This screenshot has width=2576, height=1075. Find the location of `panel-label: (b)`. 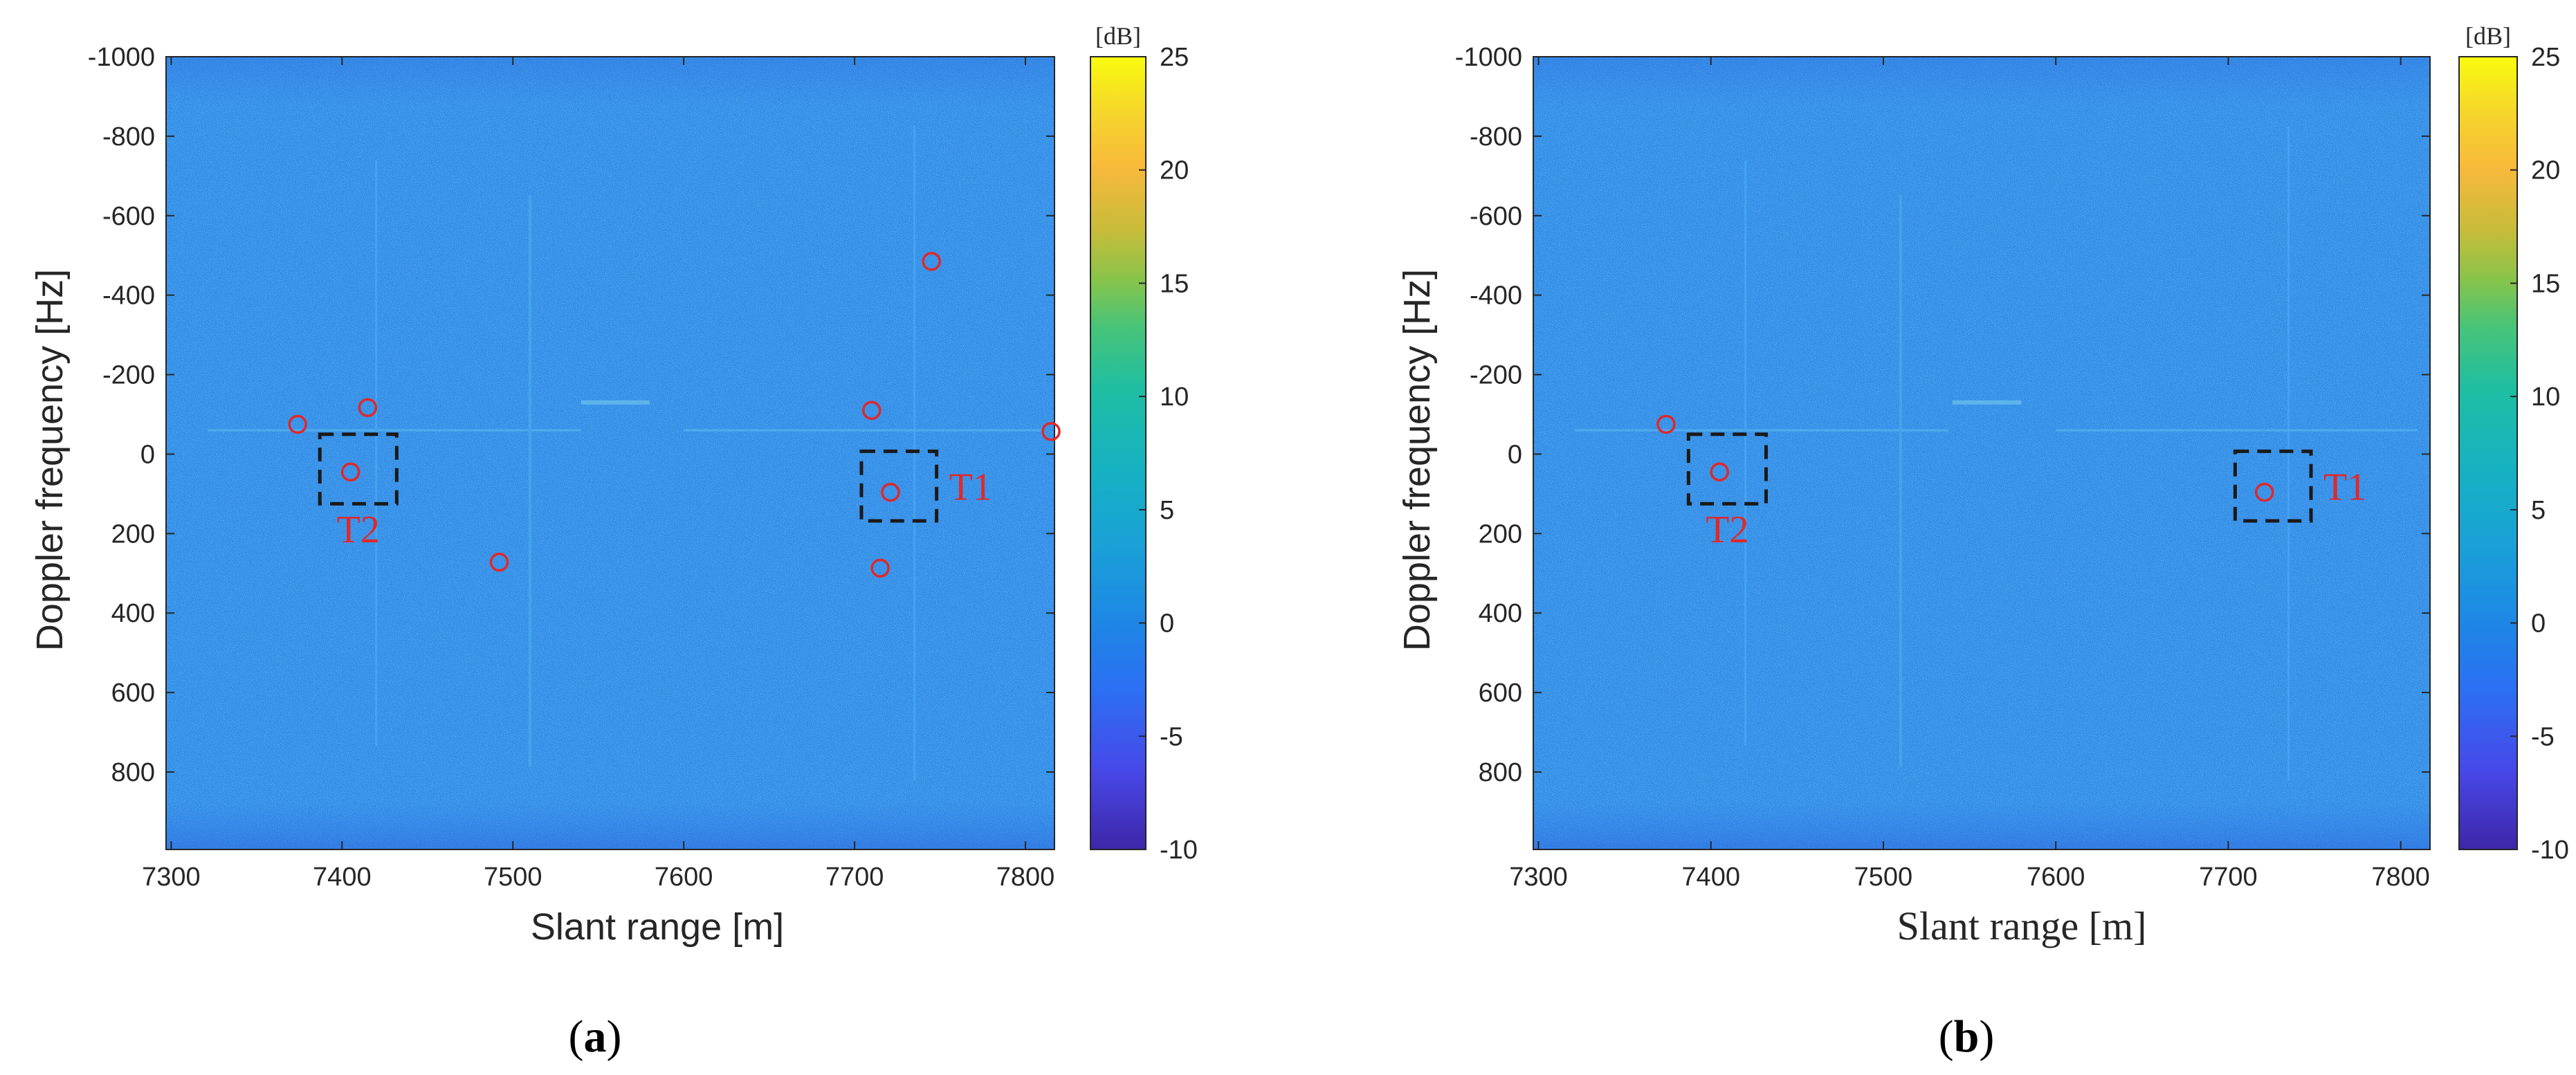

panel-label: (b) is located at coordinates (1967, 1036).